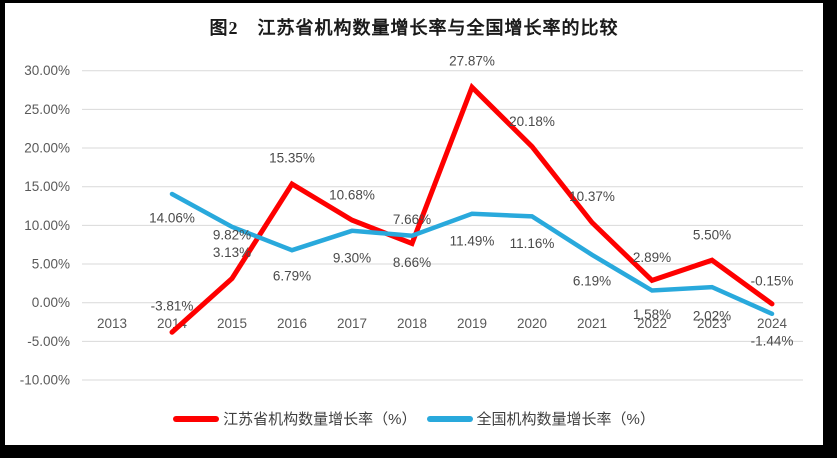 The image size is (837, 458). I want to click on x-tick-label: 2018, so click(412, 323).